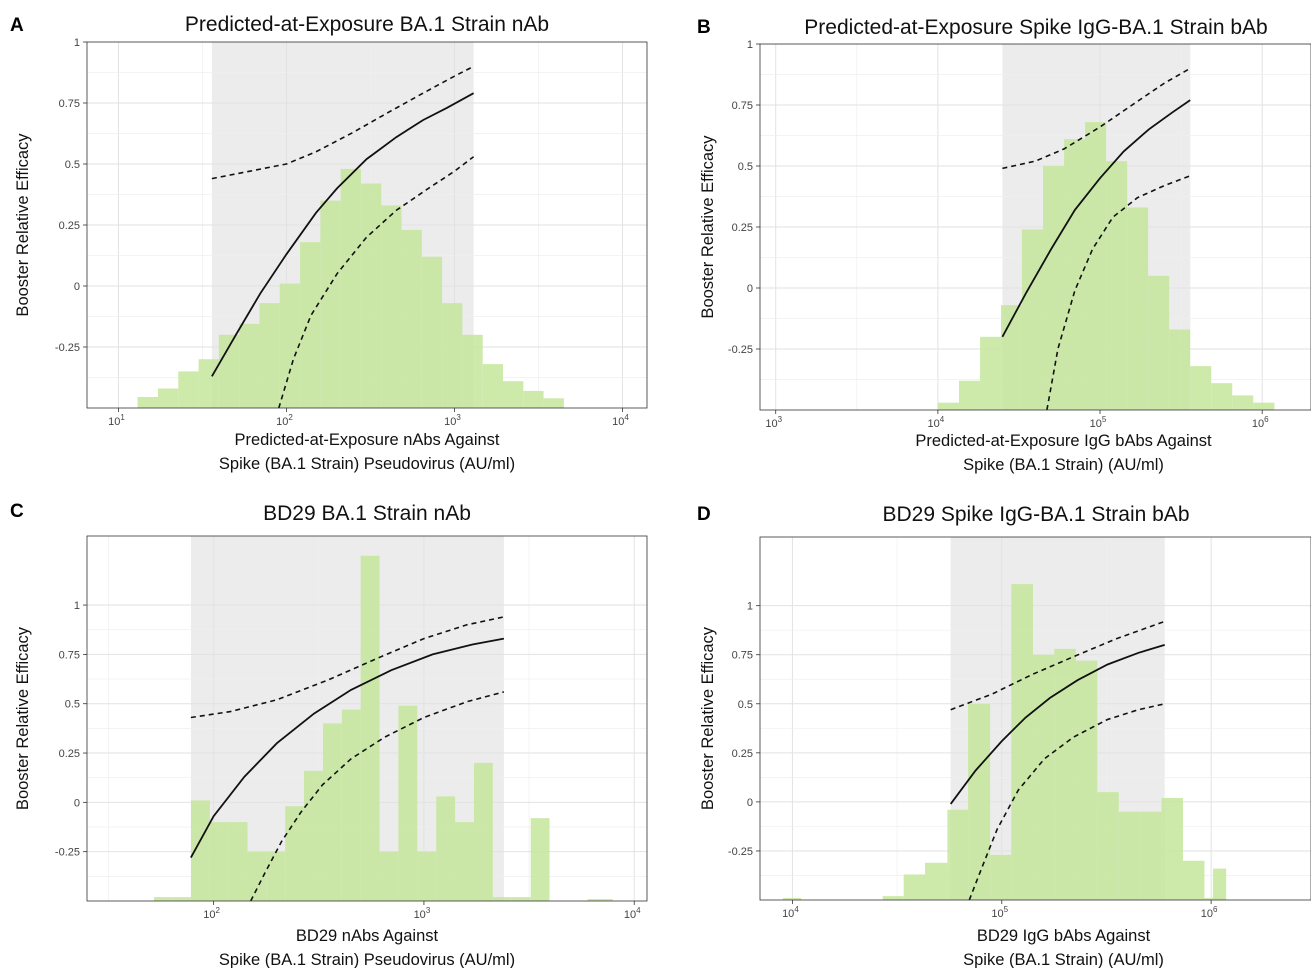  Describe the element at coordinates (704, 514) in the screenshot. I see `panel-letter: D` at that location.